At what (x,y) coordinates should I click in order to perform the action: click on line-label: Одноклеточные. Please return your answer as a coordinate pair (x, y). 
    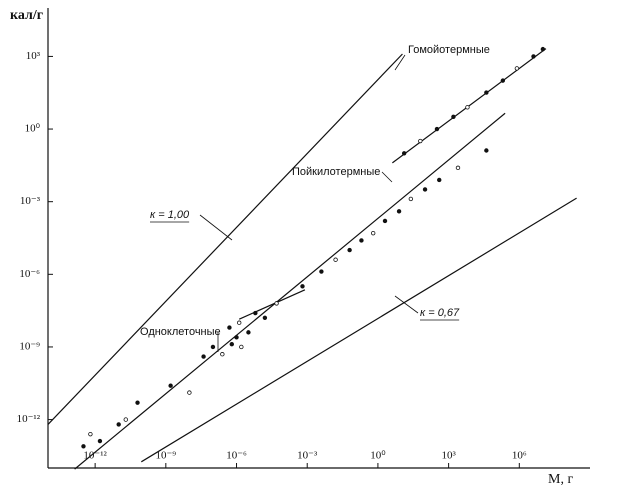
    Looking at the image, I should click on (180, 332).